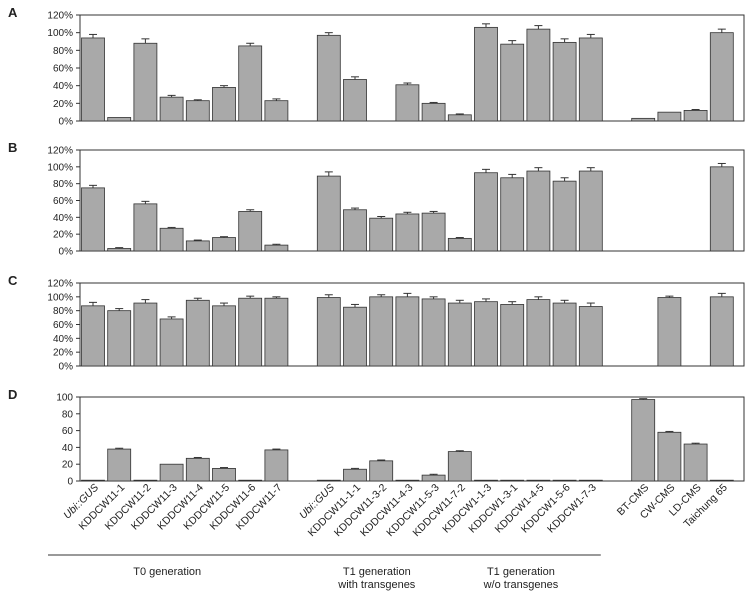 This screenshot has height=600, width=754. Describe the element at coordinates (13, 280) in the screenshot. I see `panel-letter: C` at that location.